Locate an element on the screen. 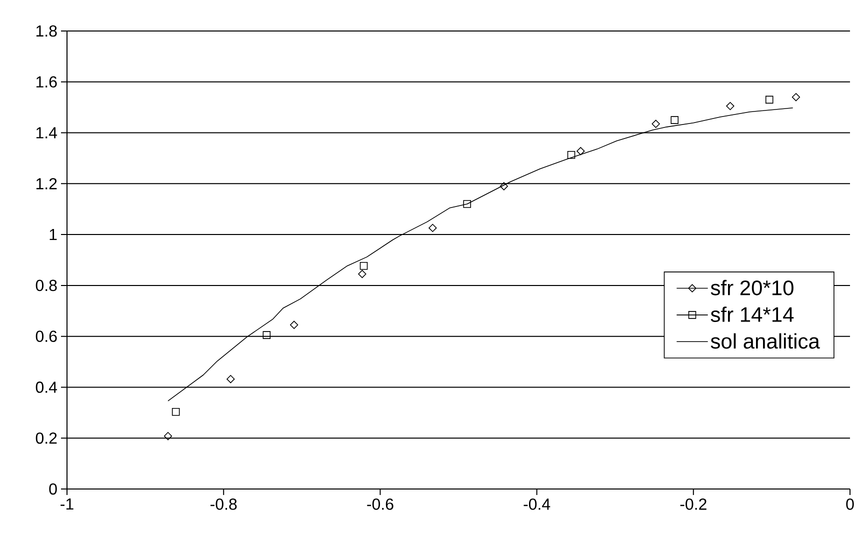 The image size is (866, 550). y-tick-label: 1 is located at coordinates (53, 234).